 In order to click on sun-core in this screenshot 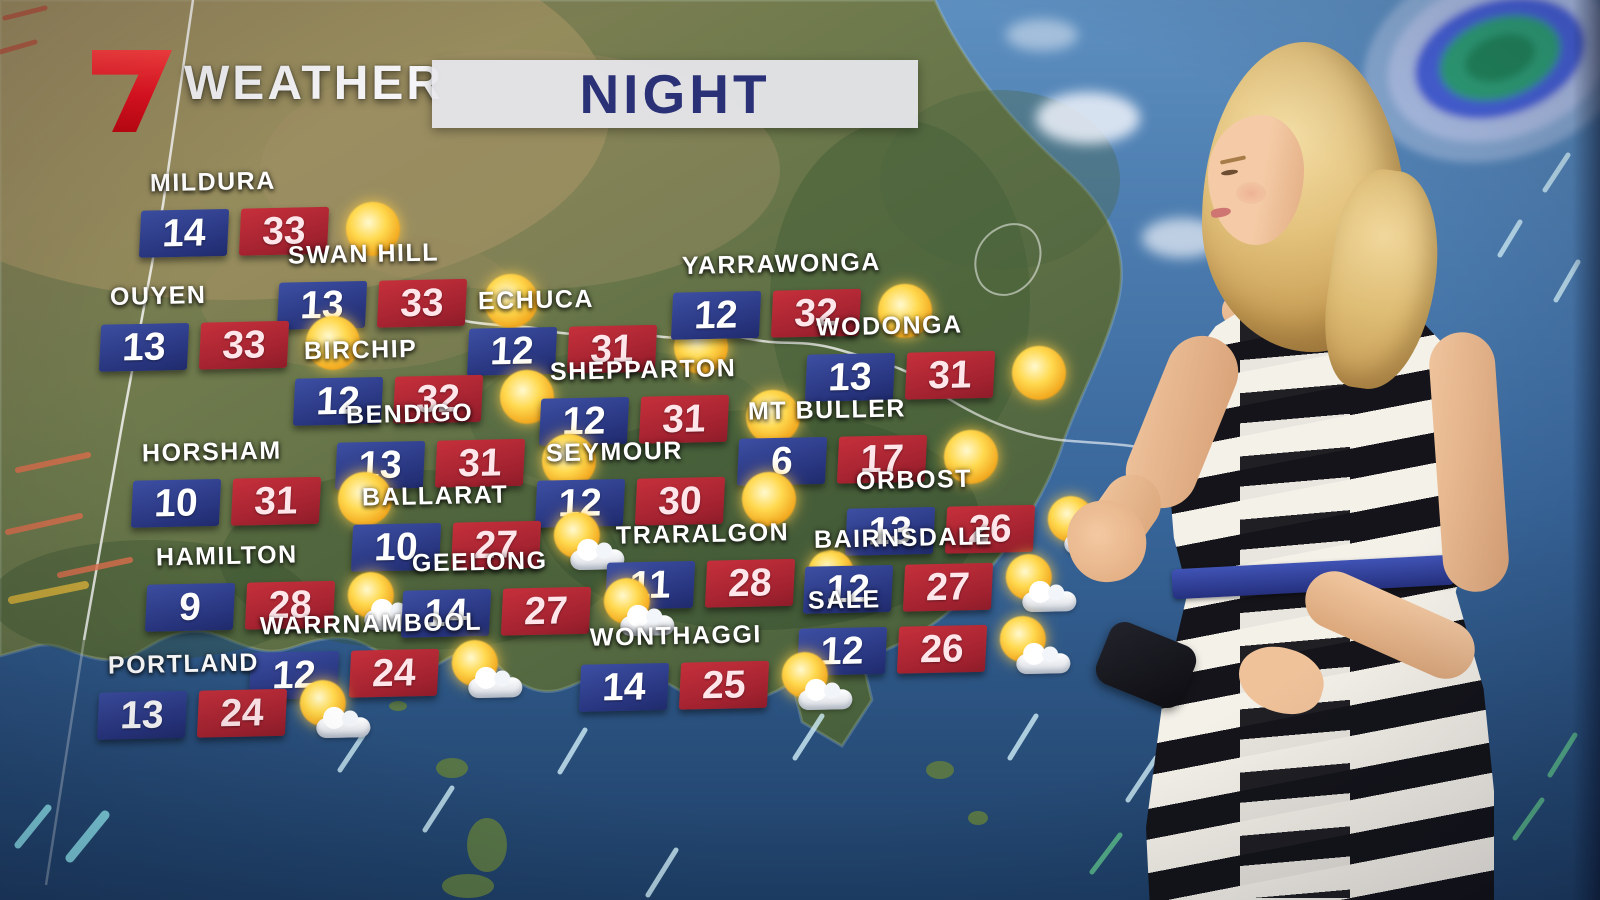, I will do `click(1039, 373)`.